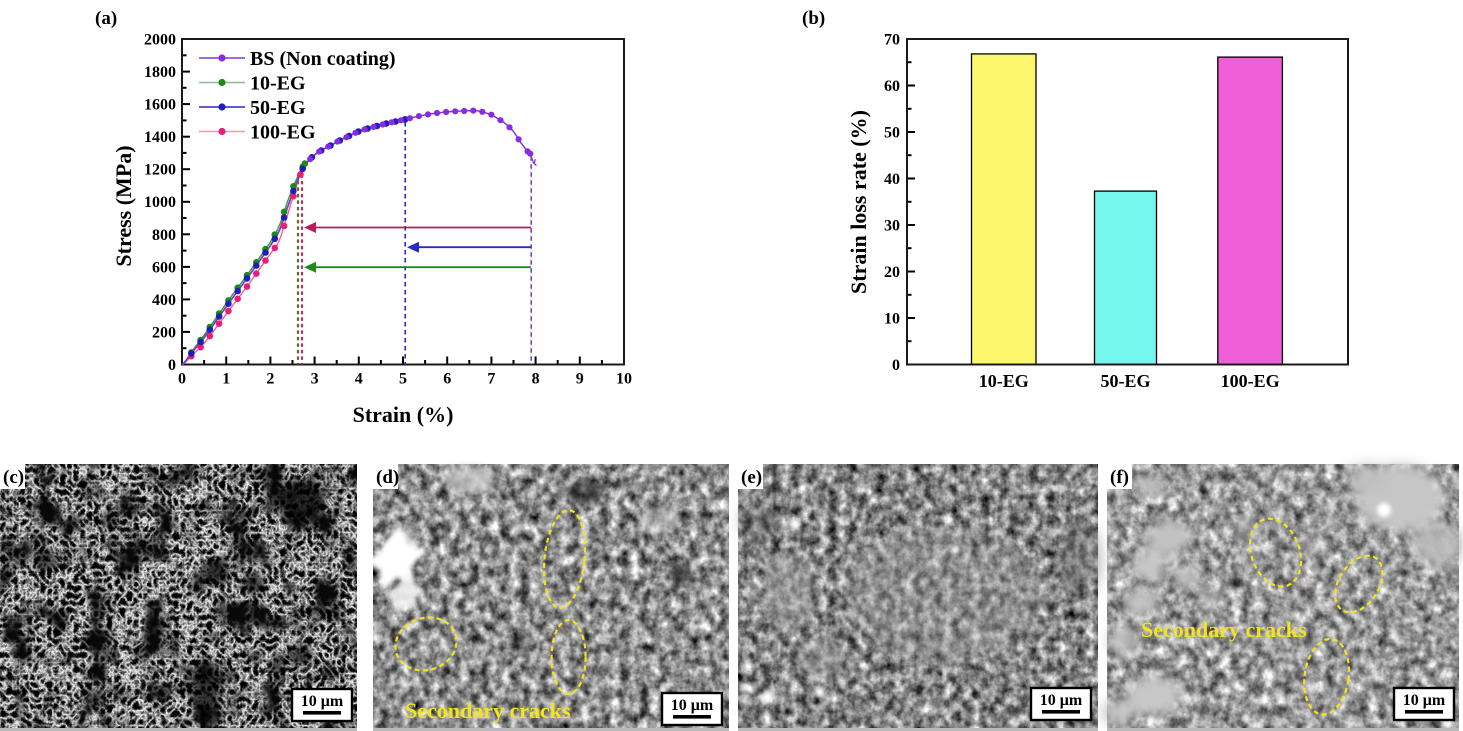 This screenshot has height=731, width=1463. I want to click on svg-text: 200, so click(164, 332).